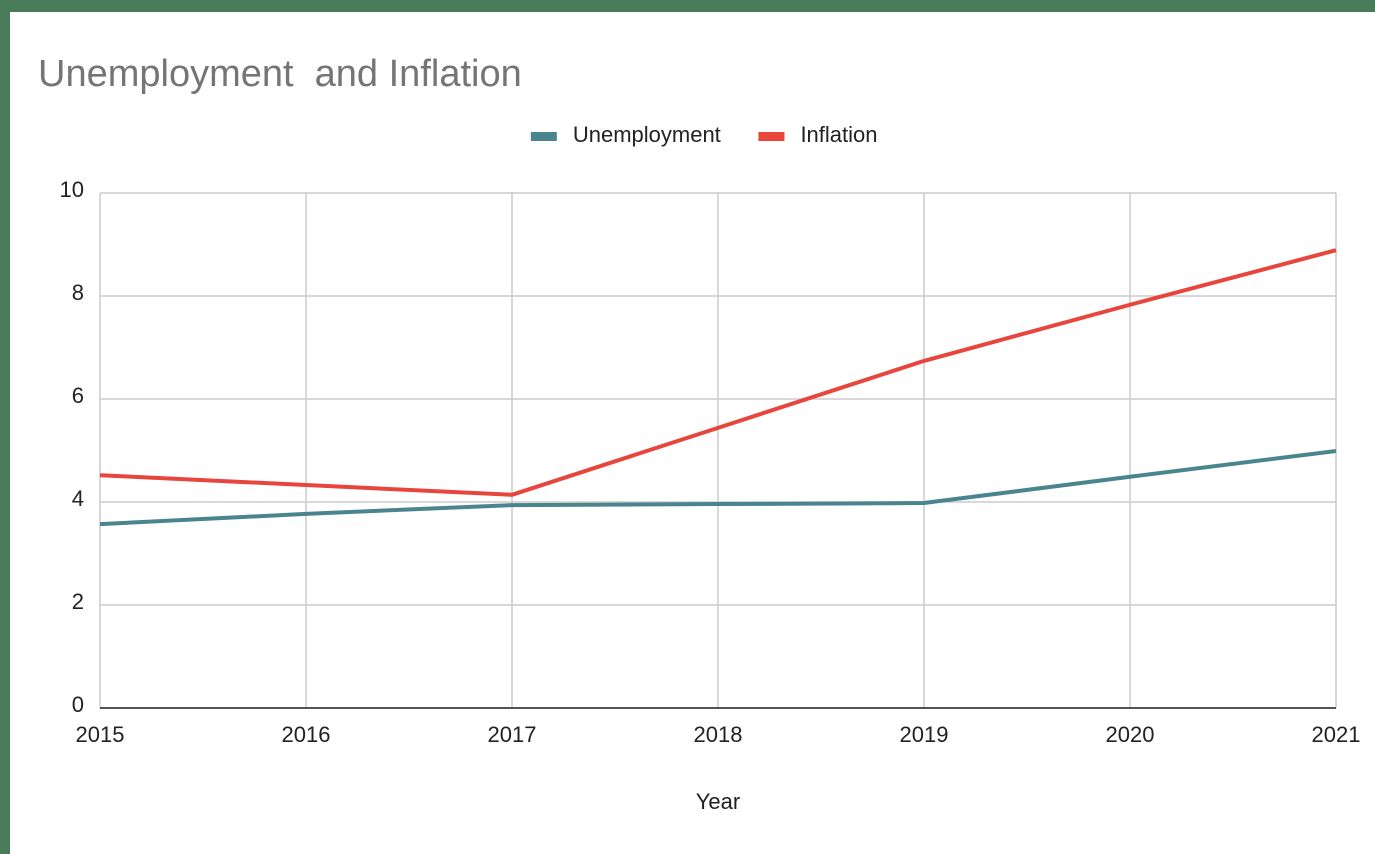 The image size is (1375, 854). What do you see at coordinates (306, 734) in the screenshot?
I see `x-tick-label: 2016` at bounding box center [306, 734].